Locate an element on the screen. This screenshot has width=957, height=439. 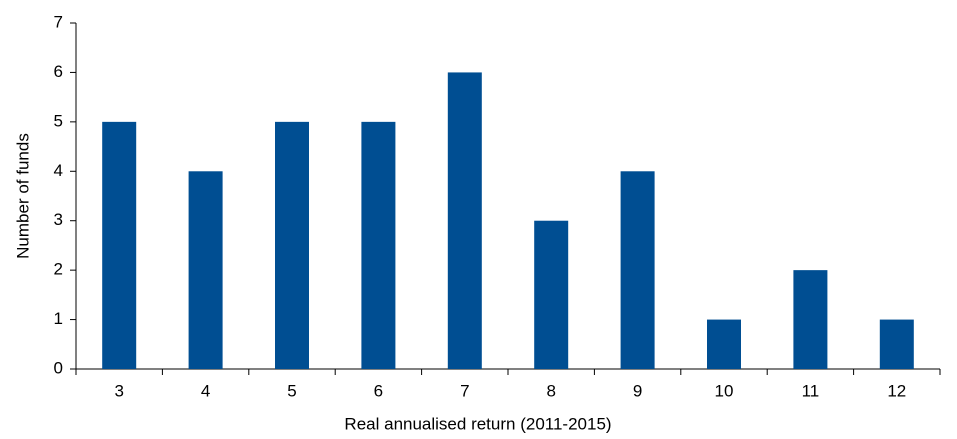
x-tick-label: 7 is located at coordinates (464, 390).